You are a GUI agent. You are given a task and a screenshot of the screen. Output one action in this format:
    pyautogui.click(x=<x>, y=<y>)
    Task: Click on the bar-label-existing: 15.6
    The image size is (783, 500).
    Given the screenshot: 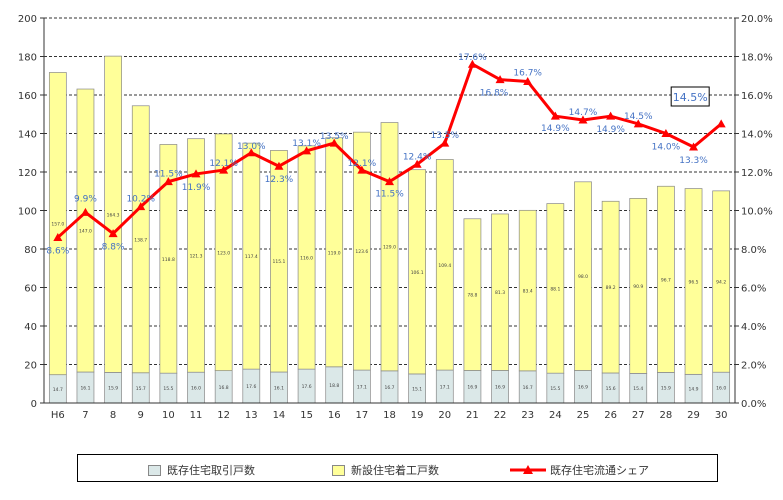 What is the action you would take?
    pyautogui.click(x=611, y=389)
    